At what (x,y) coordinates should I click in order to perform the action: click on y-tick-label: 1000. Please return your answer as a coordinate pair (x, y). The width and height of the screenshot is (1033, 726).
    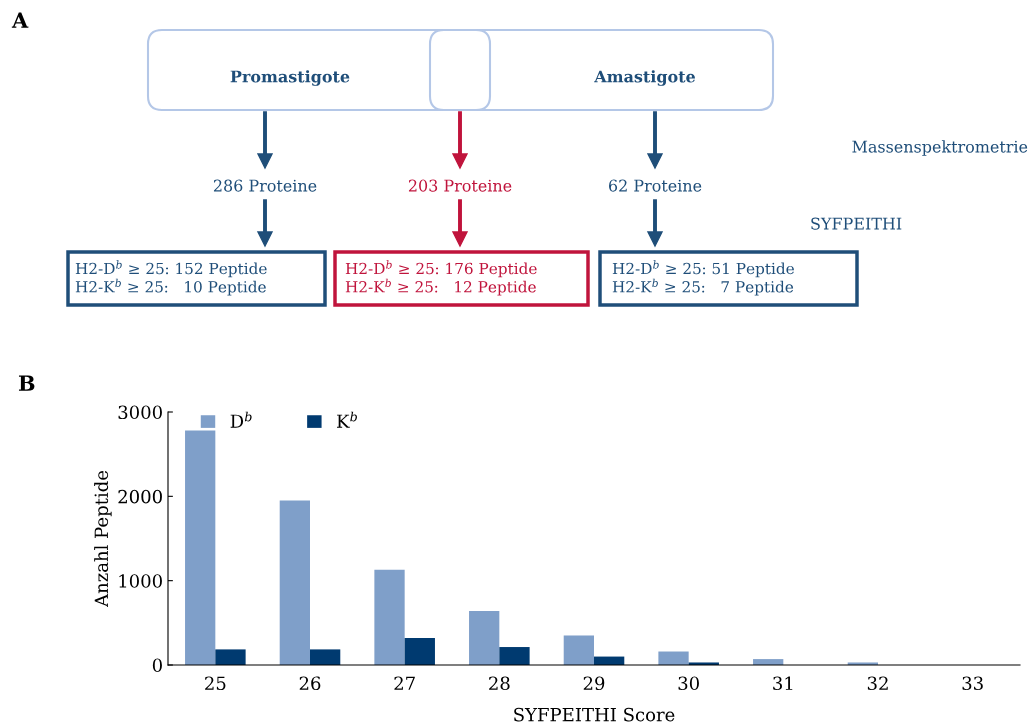
    Looking at the image, I should click on (140, 581).